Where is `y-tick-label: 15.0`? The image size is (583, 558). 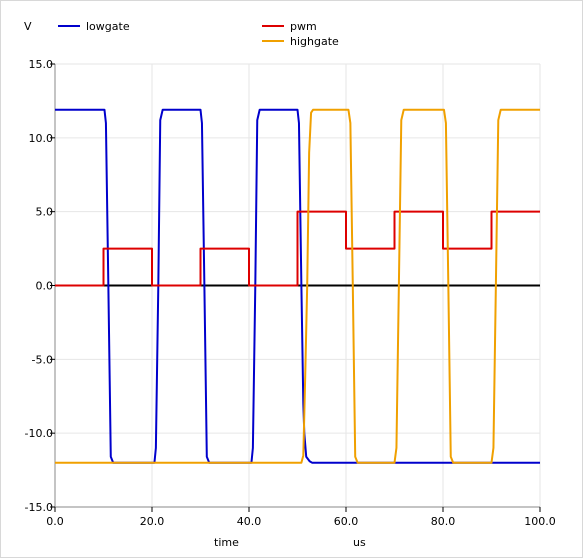 y-tick-label: 15.0 is located at coordinates (41, 64).